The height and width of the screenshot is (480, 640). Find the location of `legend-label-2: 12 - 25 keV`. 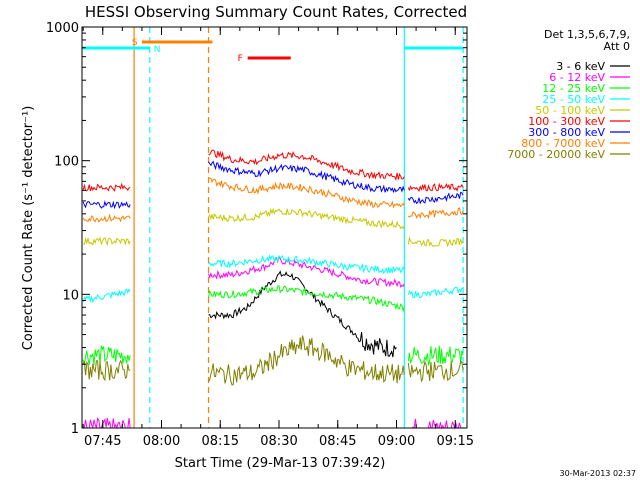

legend-label-2: 12 - 25 keV is located at coordinates (573, 88).